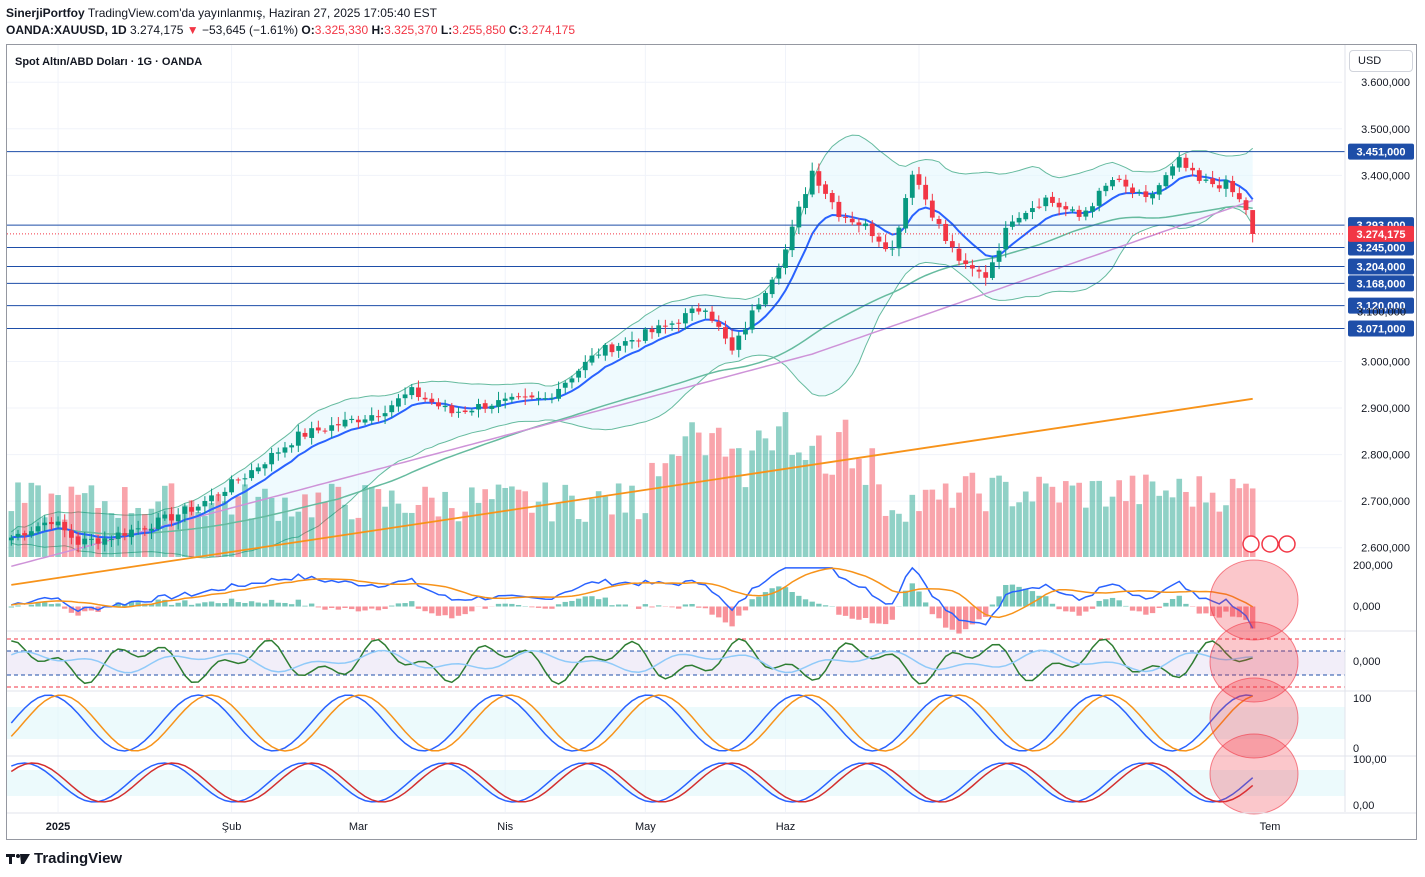 The height and width of the screenshot is (877, 1425). I want to click on cci-smooth-line, so click(632, 661).